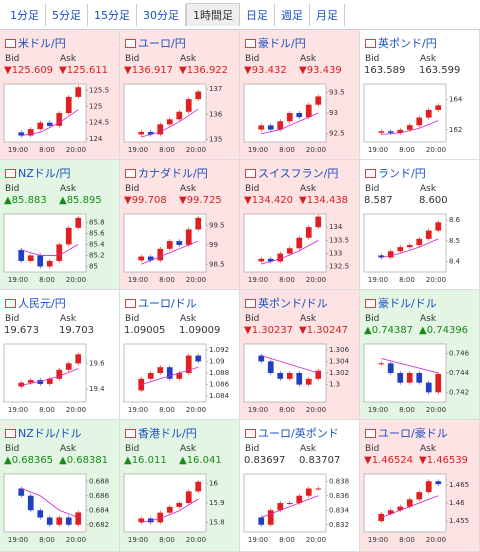 The image size is (480, 552). I want to click on ask-value: 163.599, so click(440, 70).